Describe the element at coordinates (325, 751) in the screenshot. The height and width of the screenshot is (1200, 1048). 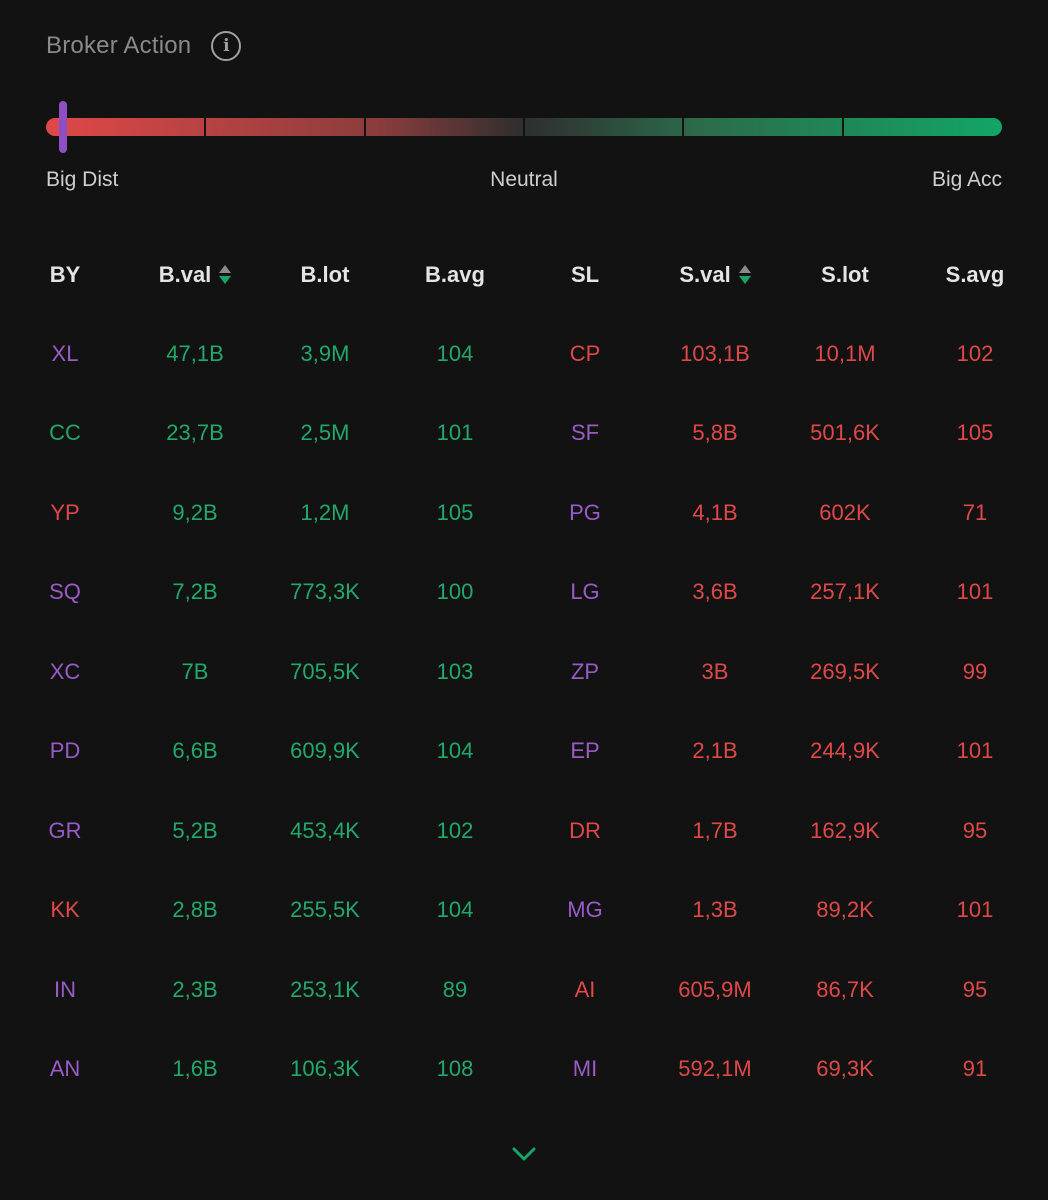
I see `cell-blot: 609,9K` at that location.